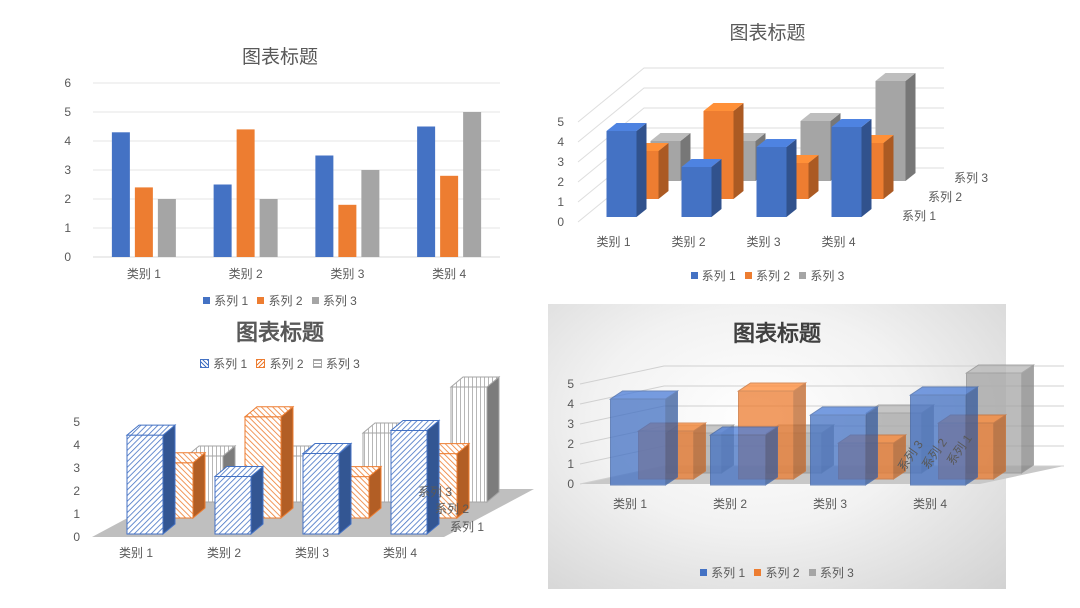  I want to click on chart-3-title: 图表标题, so click(279, 332).